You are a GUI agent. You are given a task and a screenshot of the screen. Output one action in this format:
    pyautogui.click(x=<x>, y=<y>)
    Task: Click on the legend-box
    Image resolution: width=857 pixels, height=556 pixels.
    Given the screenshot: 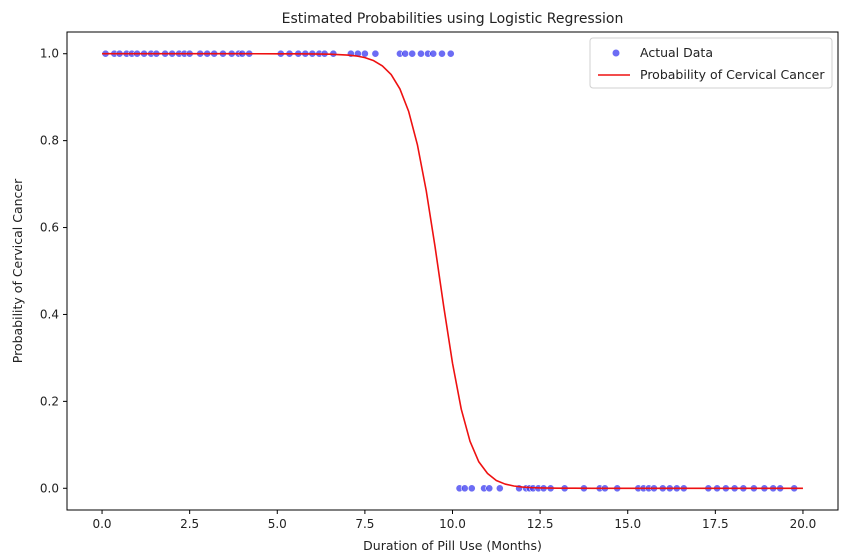 What is the action you would take?
    pyautogui.click(x=711, y=63)
    